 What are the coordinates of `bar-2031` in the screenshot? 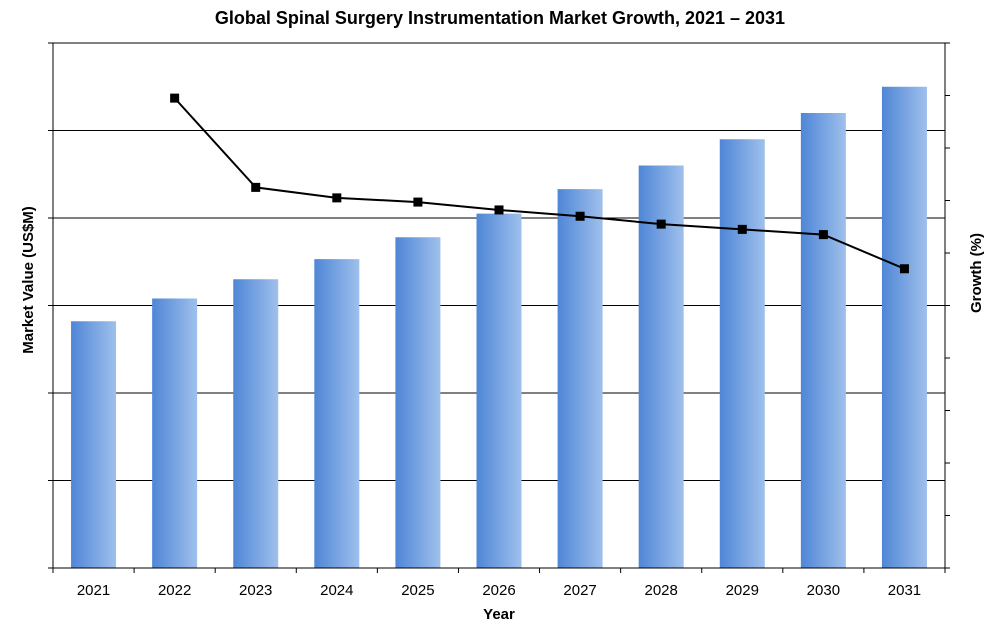 It's located at (904, 327).